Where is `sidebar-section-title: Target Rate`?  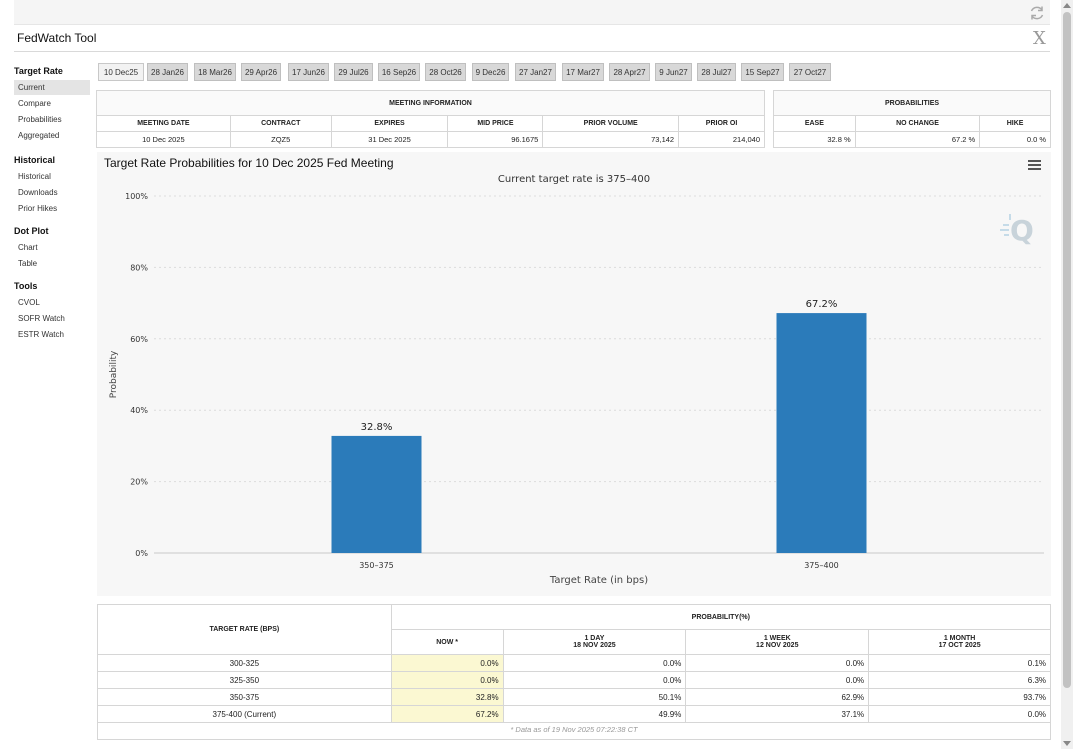 sidebar-section-title: Target Rate is located at coordinates (38, 71).